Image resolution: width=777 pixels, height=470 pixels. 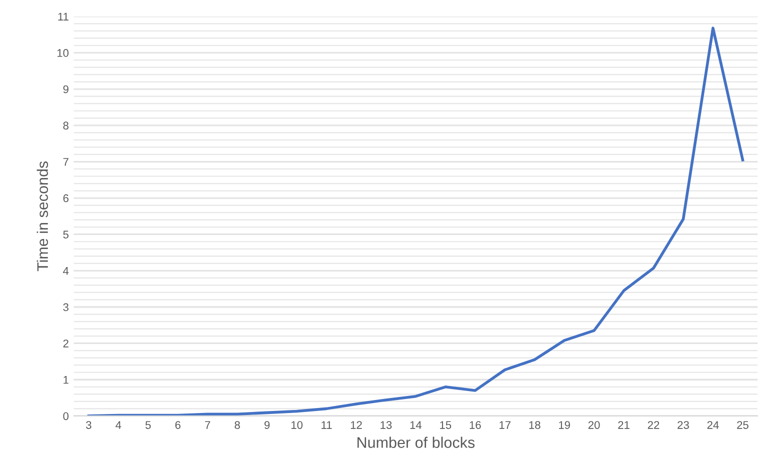 I want to click on x-tick-label: 18, so click(x=534, y=425).